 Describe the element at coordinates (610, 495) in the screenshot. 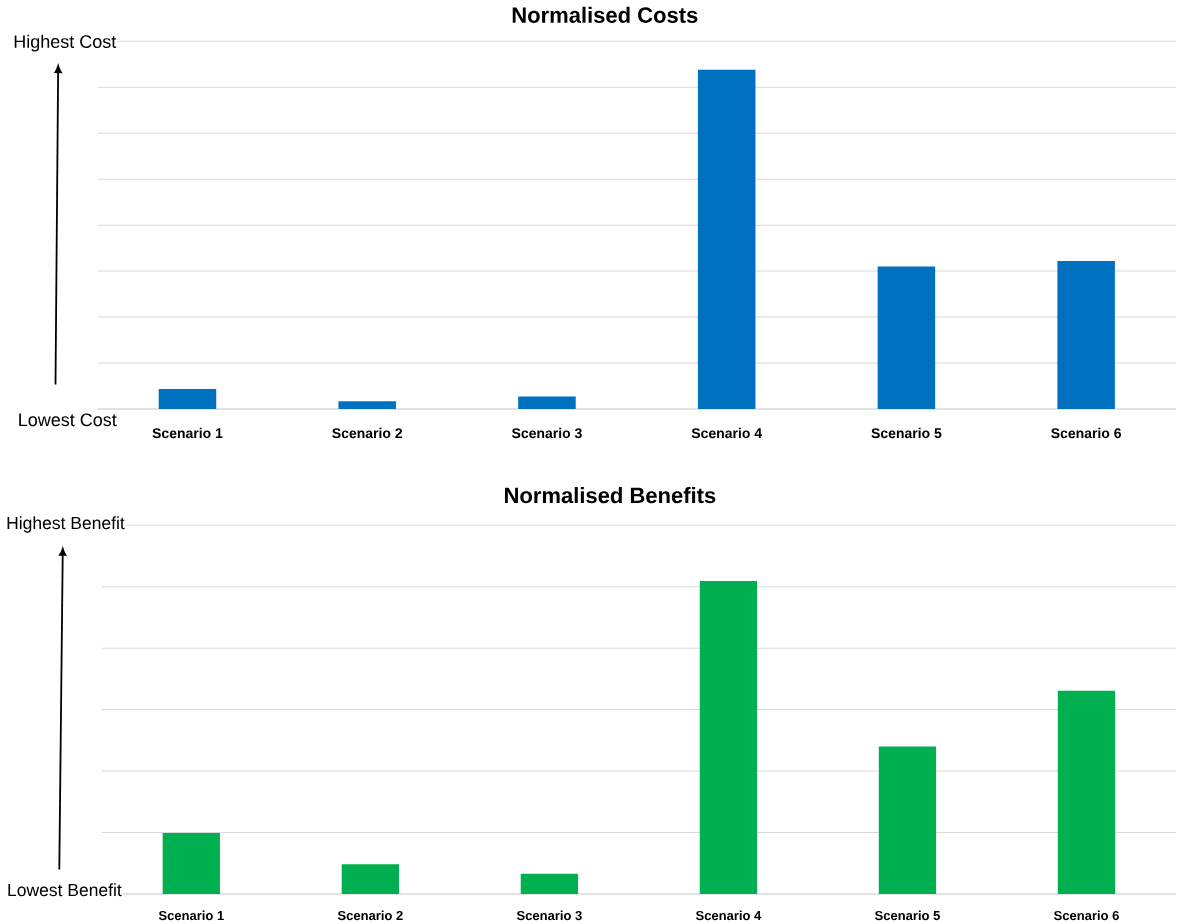

I see `chart-title: Normalised Benefits` at that location.